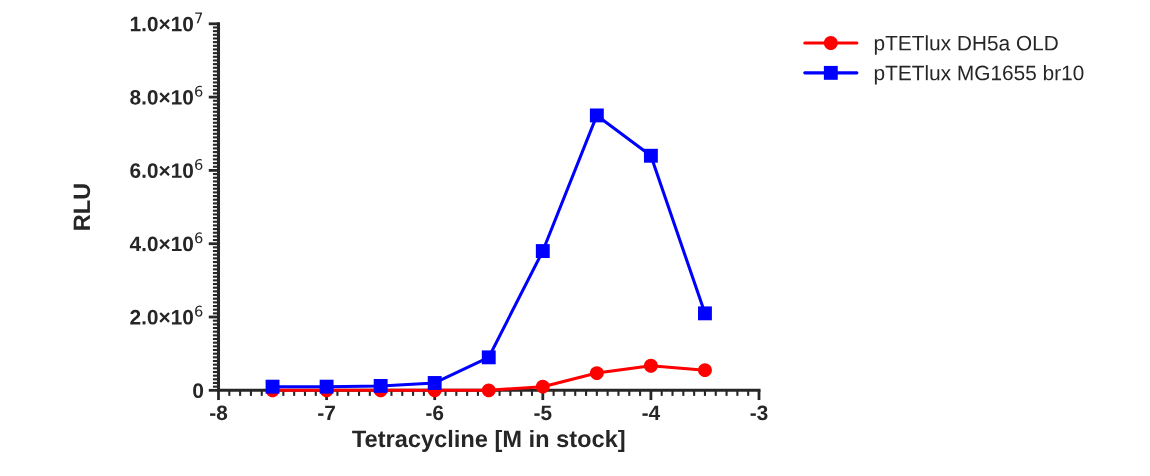 The image size is (1150, 476). What do you see at coordinates (166, 315) in the screenshot?
I see `y-tick-label: 2.0×10$^{6}$` at bounding box center [166, 315].